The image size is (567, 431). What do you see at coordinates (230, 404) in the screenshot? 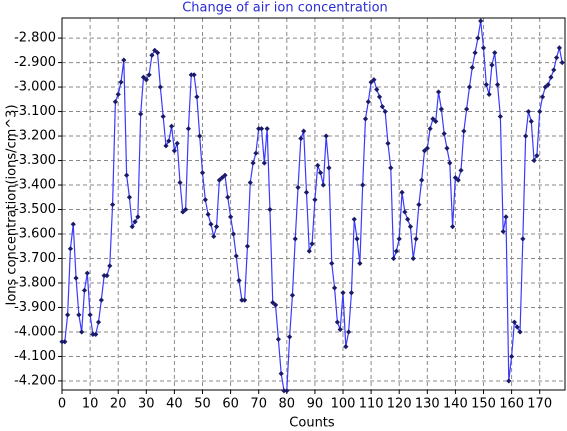
I see `x-tick-label: 60` at bounding box center [230, 404].